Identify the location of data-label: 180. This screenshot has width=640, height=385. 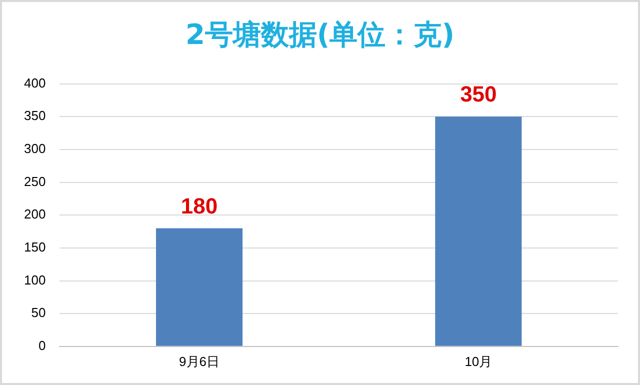
(199, 205).